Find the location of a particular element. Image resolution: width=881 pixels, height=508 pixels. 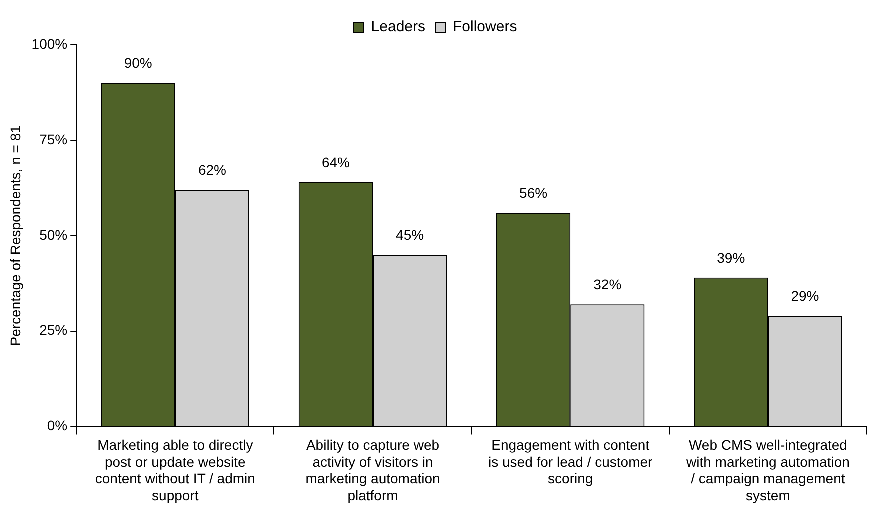

y-tick-label: 75% is located at coordinates (54, 139).